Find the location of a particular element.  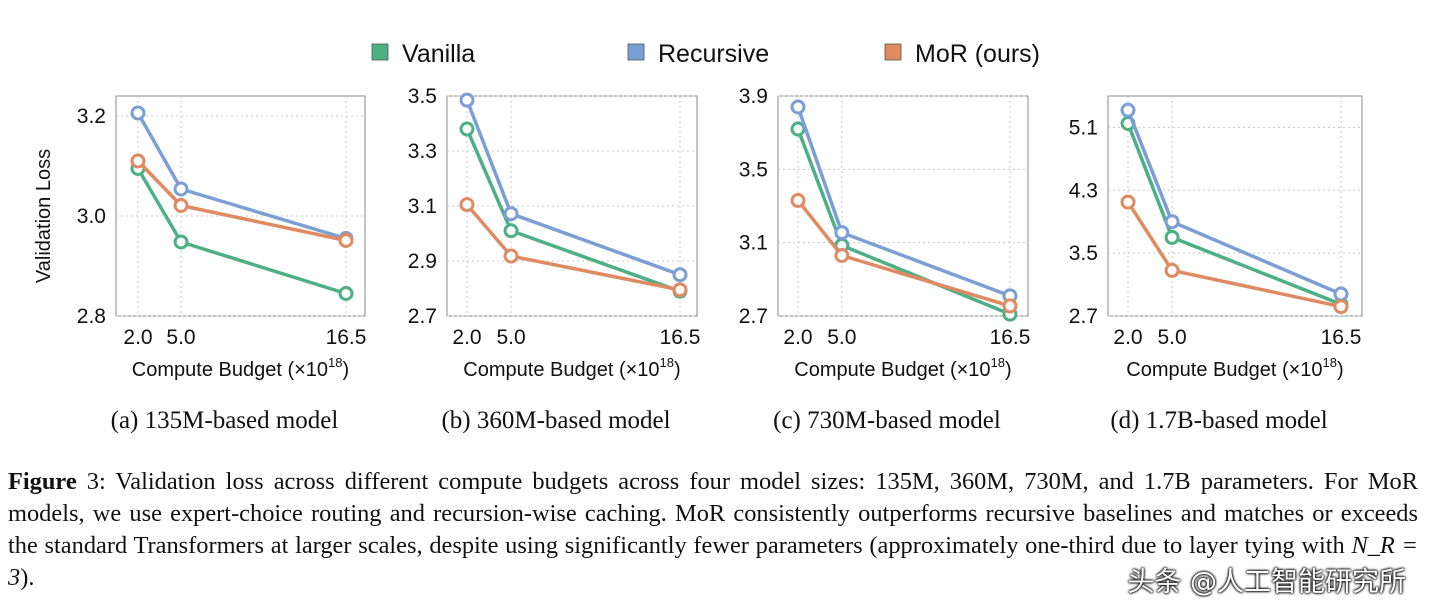

subcaption: (a) 135M-based model is located at coordinates (225, 420).